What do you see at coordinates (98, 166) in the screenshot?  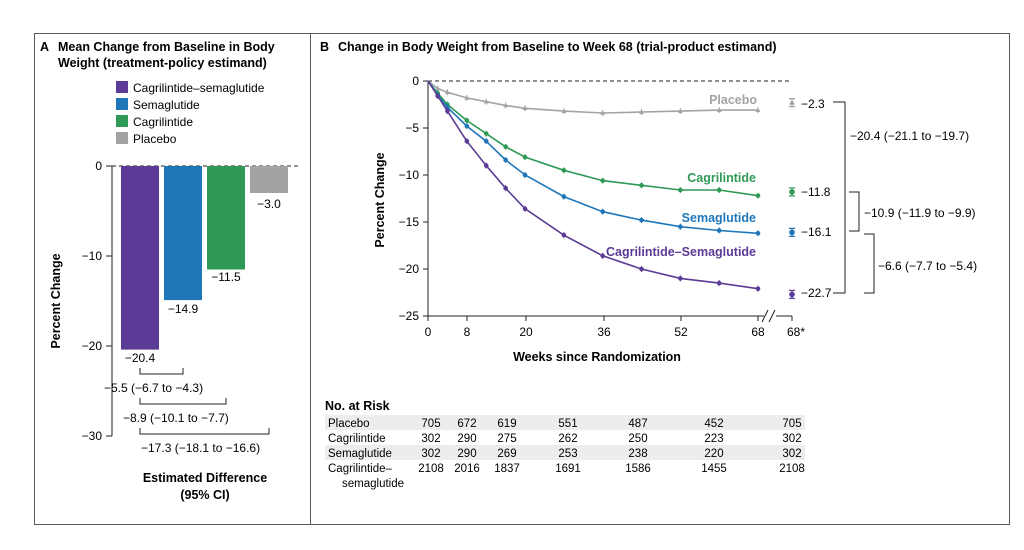 I see `panel-a-ytick-label-0: 0` at bounding box center [98, 166].